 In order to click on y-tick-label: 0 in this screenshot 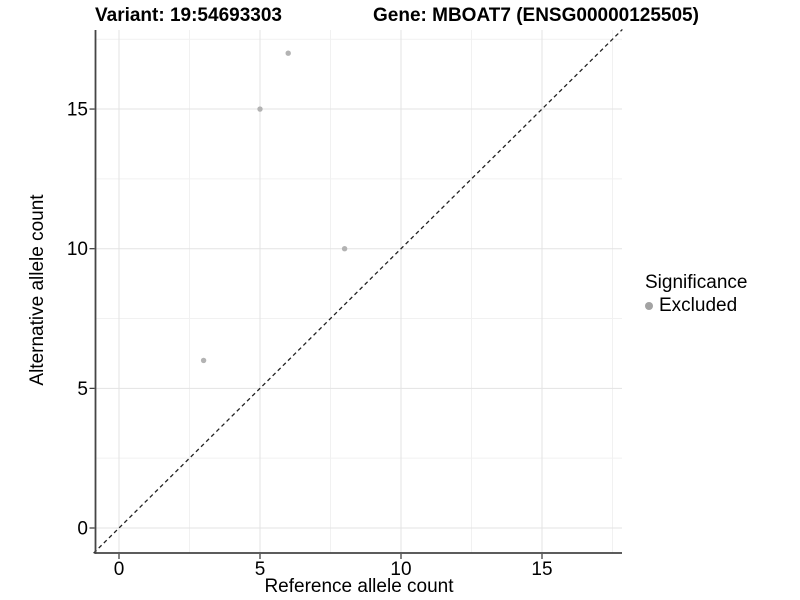, I will do `click(82, 529)`.